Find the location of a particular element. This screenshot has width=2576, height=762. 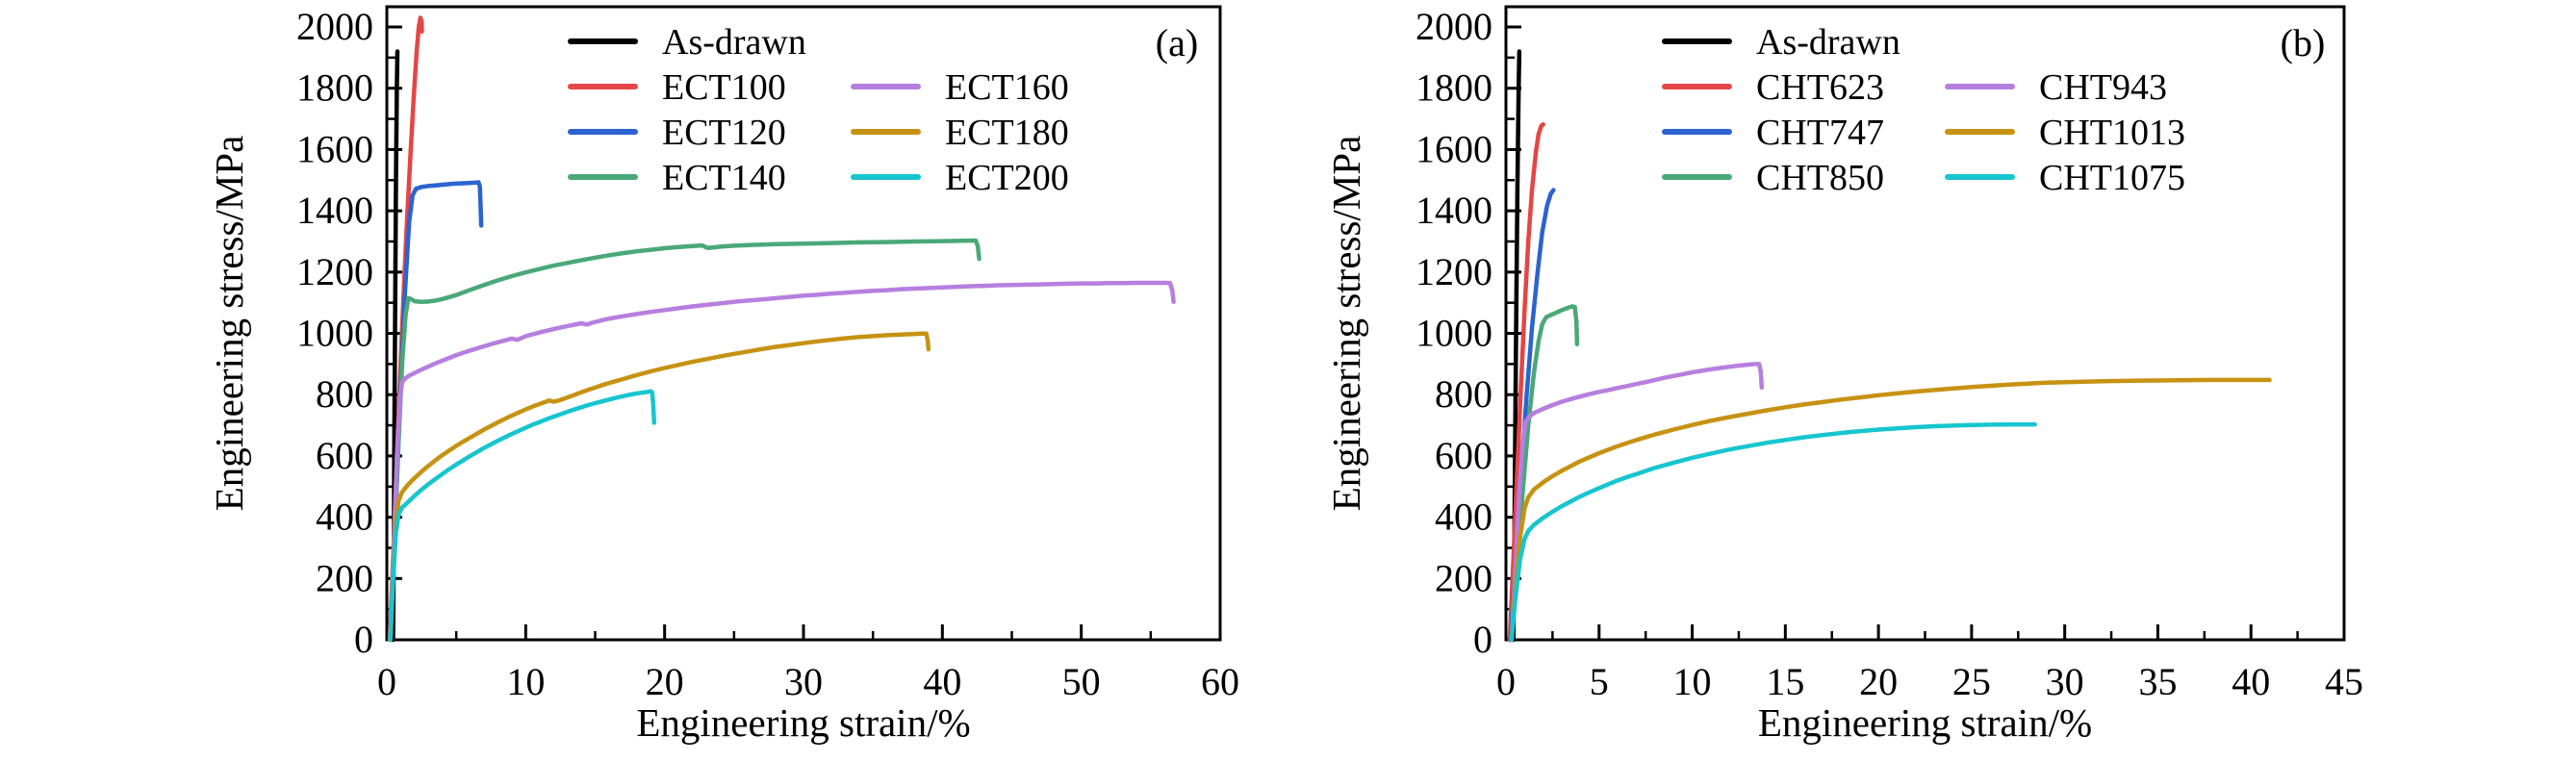

series-curve-ECT140 is located at coordinates (685, 440).